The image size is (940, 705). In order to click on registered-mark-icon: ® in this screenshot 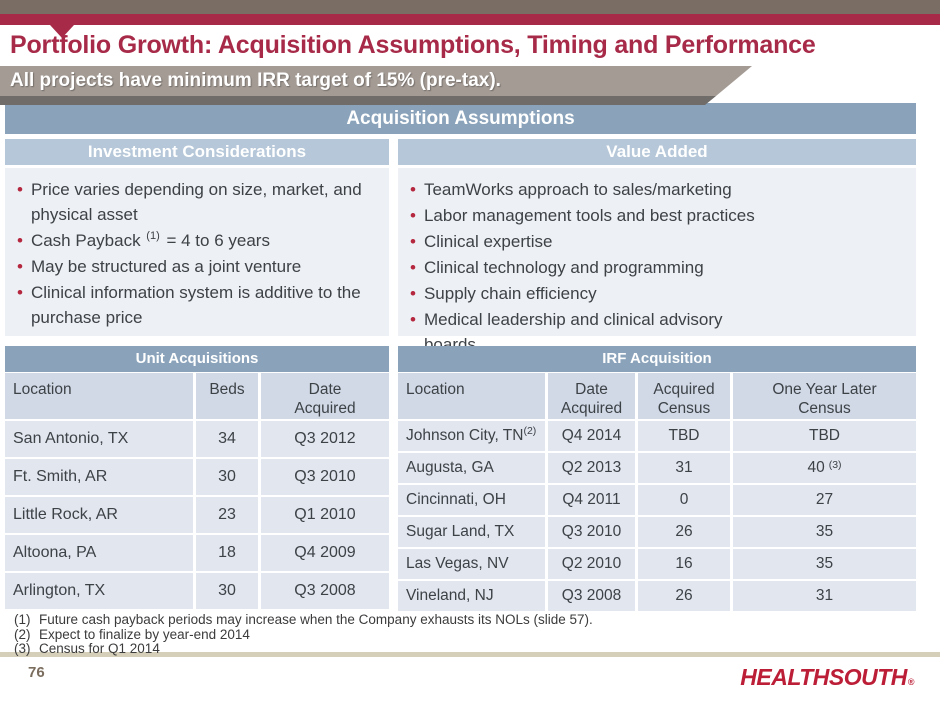, I will do `click(911, 682)`.